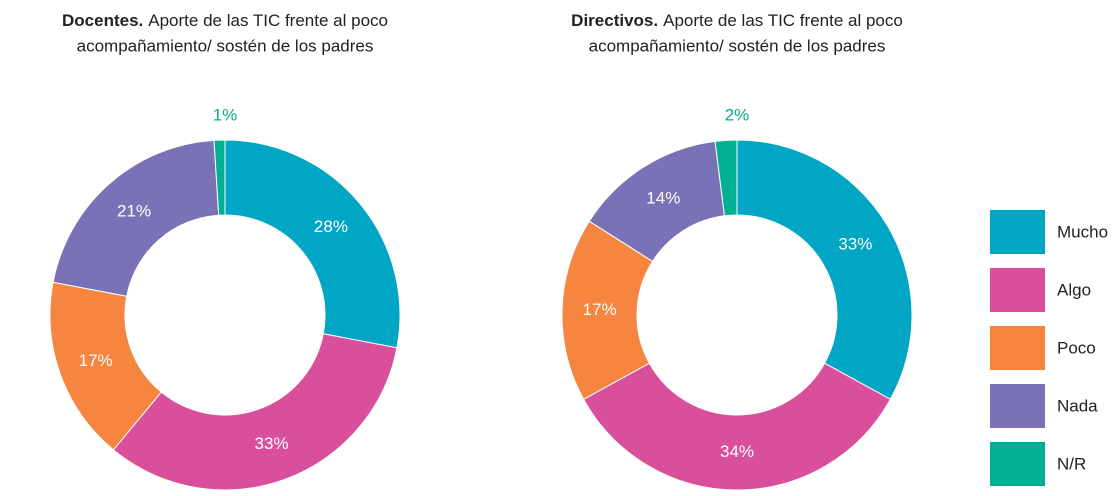 This screenshot has width=1114, height=496. Describe the element at coordinates (737, 451) in the screenshot. I see `data-label: 34%` at that location.